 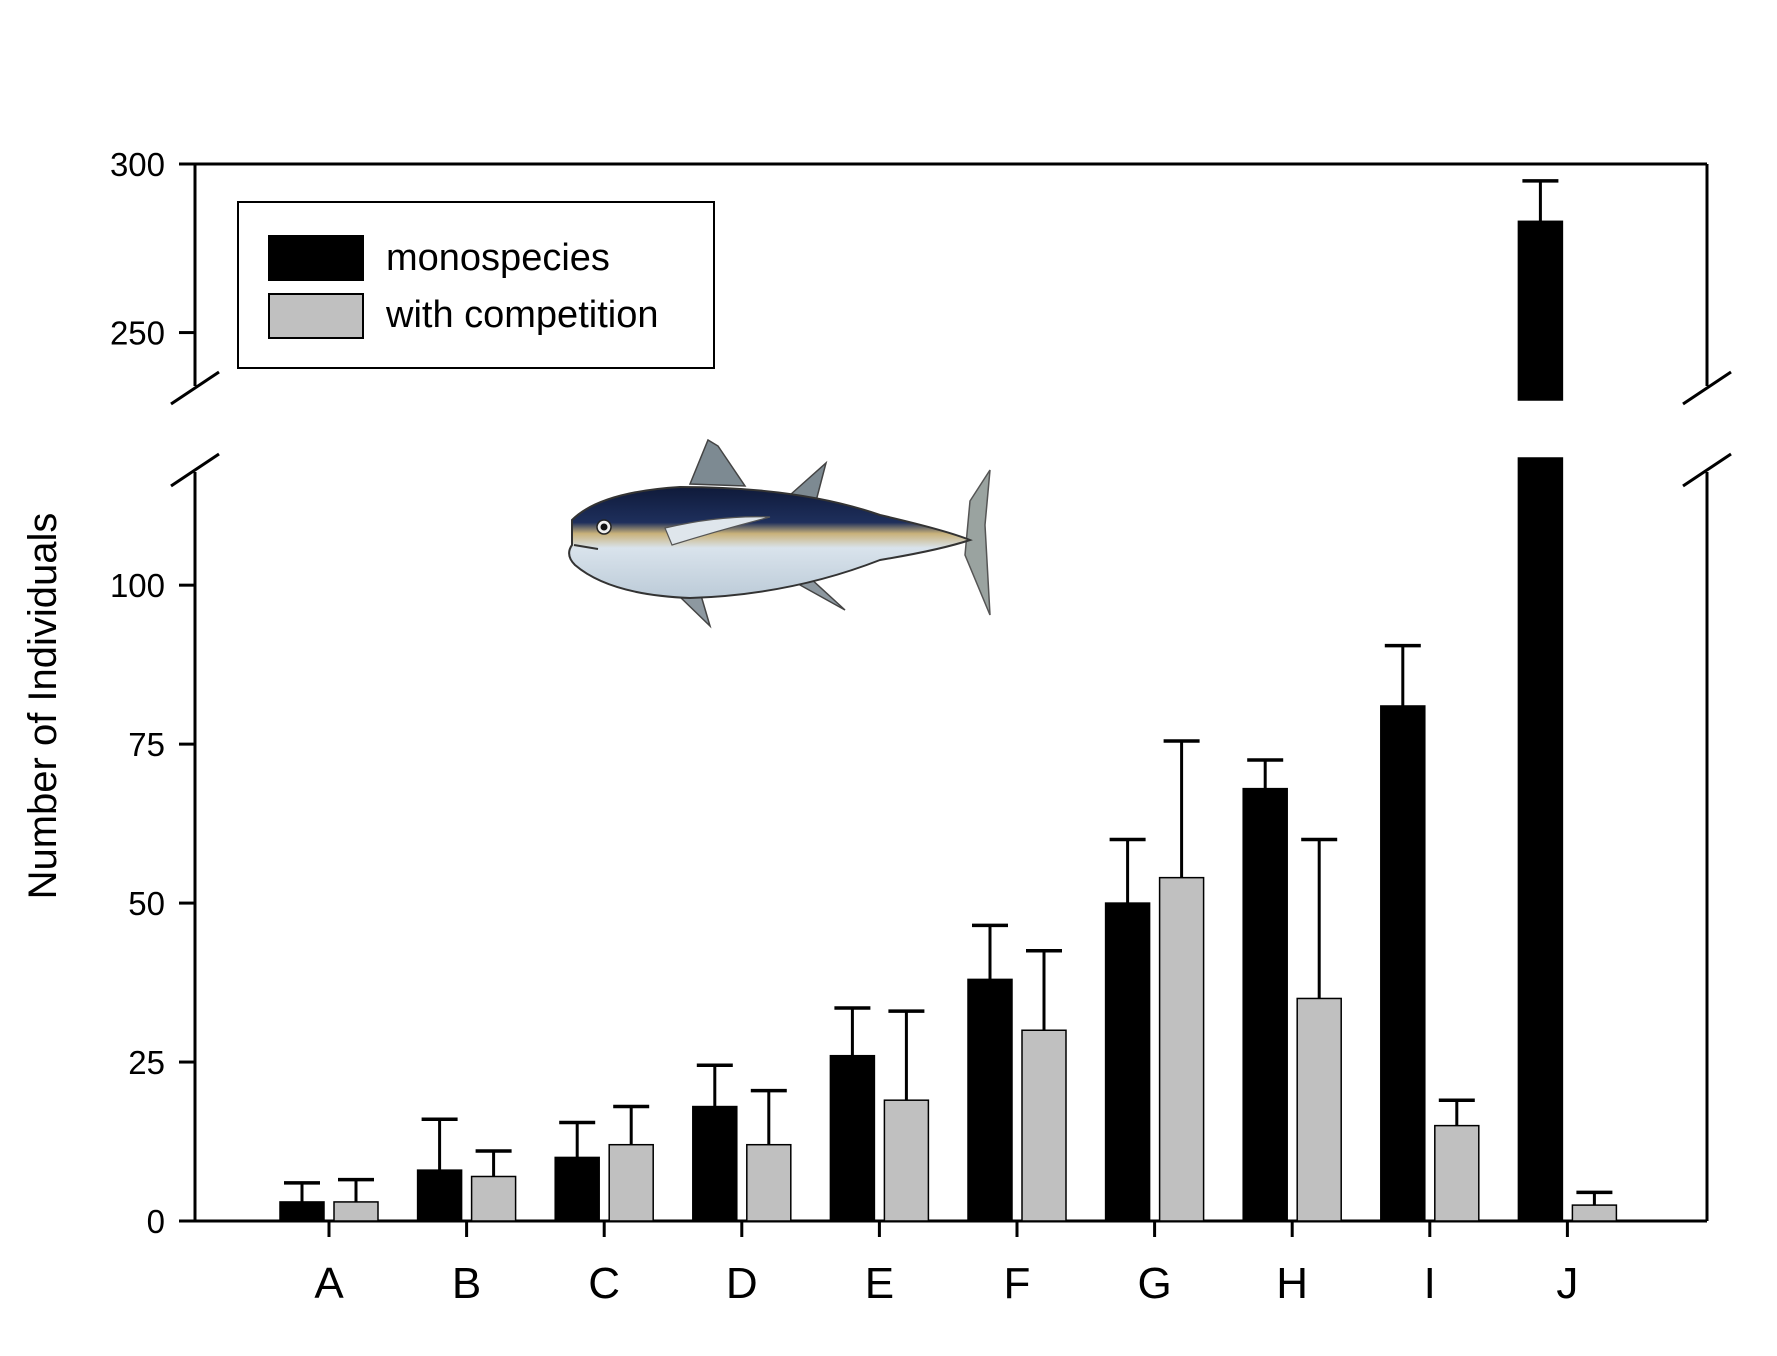 What do you see at coordinates (1292, 1283) in the screenshot?
I see `x-tick-label: H` at bounding box center [1292, 1283].